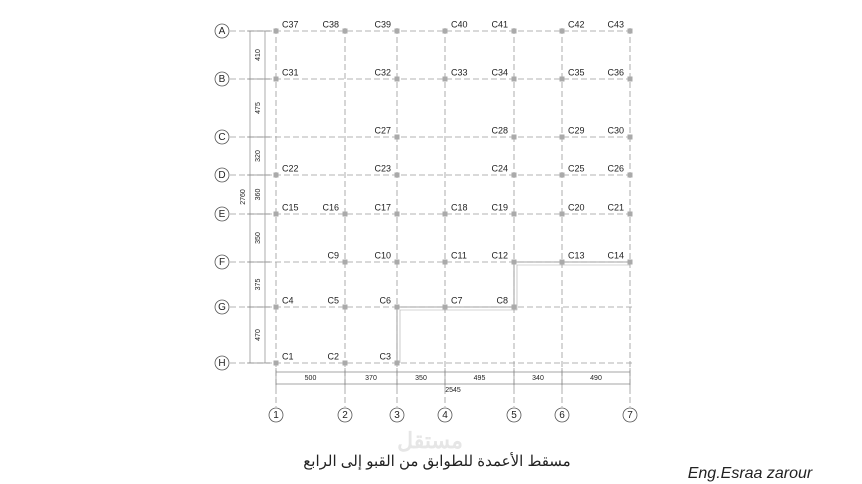  I want to click on caption: مسقط الأعمدة للطوابق من القبو إلى الرابع, so click(436, 461).